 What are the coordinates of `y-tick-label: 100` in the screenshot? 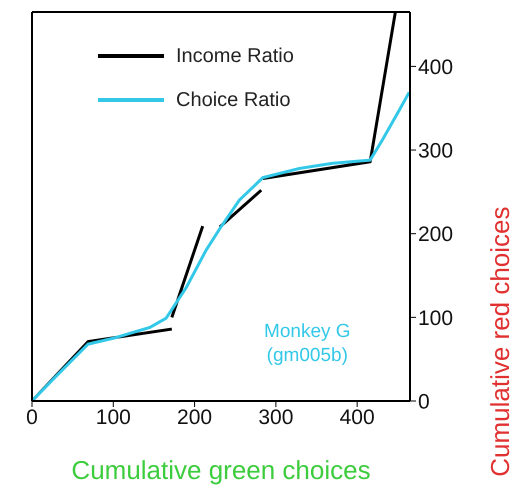 It's located at (436, 318).